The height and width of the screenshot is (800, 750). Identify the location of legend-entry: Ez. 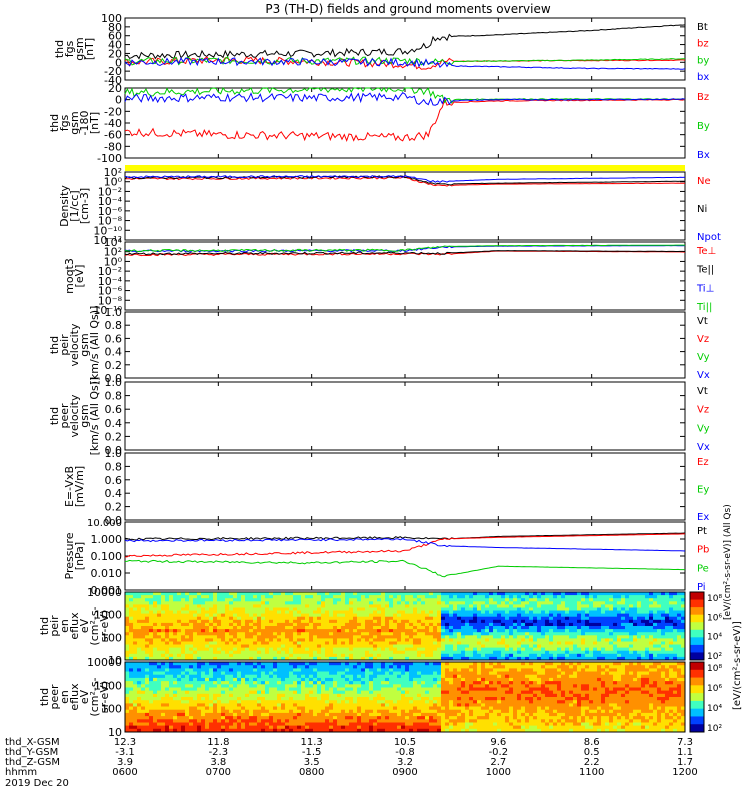
(703, 462).